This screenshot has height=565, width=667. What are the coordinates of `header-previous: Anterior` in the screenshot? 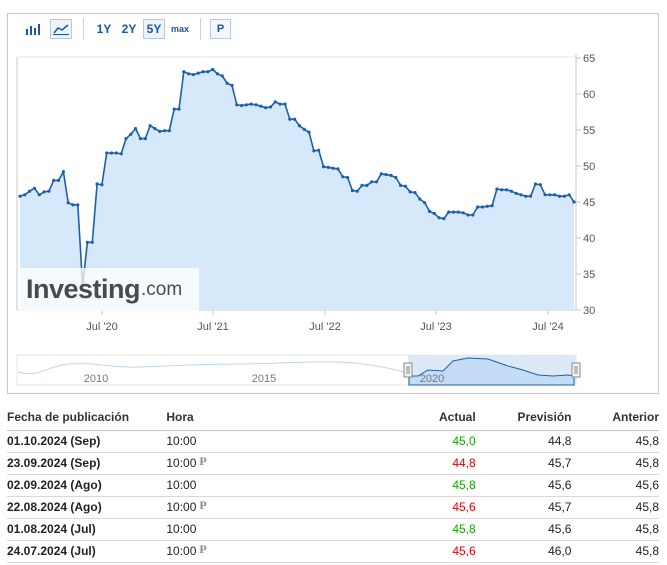 It's located at (615, 420).